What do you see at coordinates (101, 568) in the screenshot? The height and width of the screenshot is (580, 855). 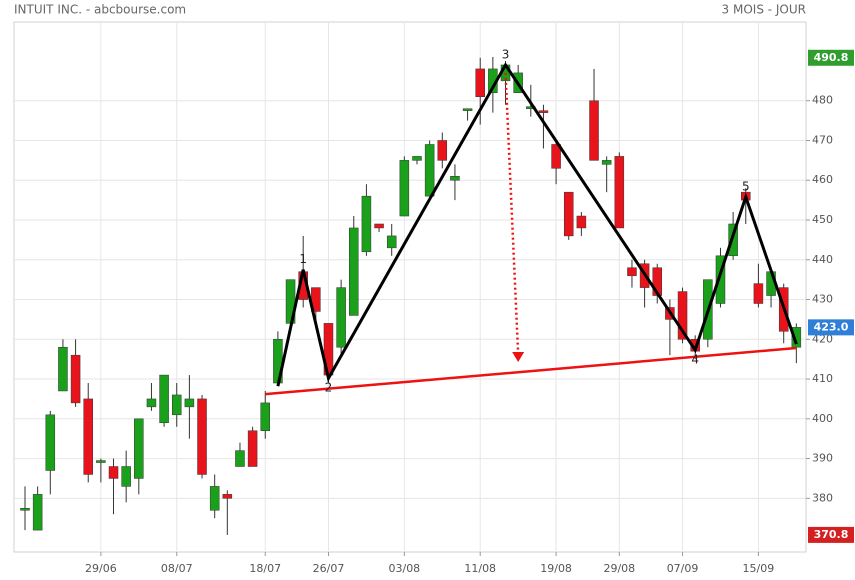 I see `x-tick-label: 29/06` at bounding box center [101, 568].